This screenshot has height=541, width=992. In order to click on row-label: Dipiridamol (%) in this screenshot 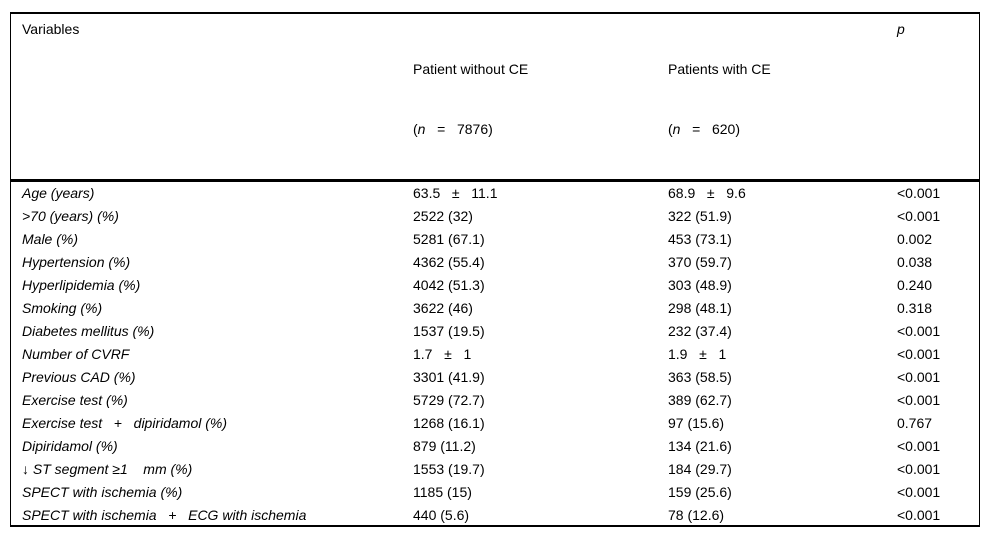, I will do `click(70, 446)`.